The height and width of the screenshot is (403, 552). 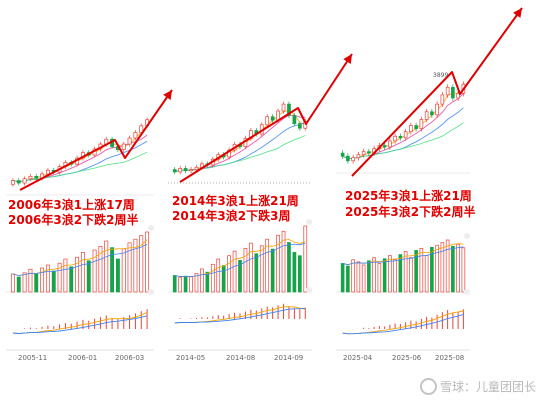 What do you see at coordinates (191, 358) in the screenshot?
I see `x-tick-label: 2014-05` at bounding box center [191, 358].